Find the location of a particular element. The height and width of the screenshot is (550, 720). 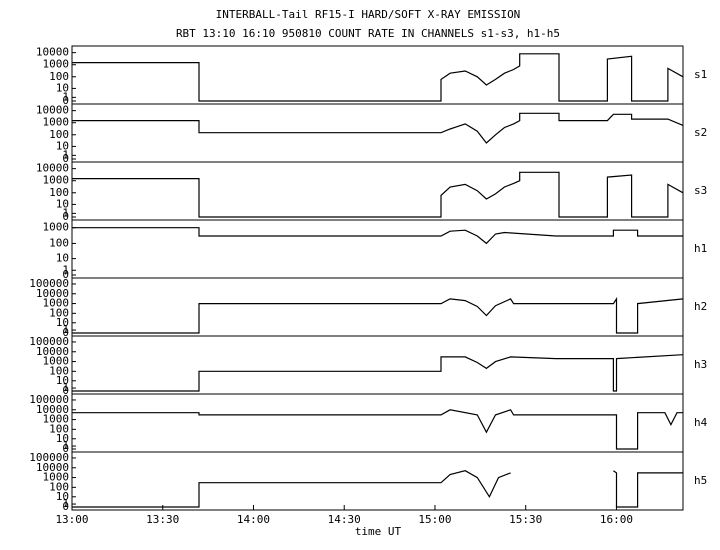

panel-label: h1 is located at coordinates (700, 248).